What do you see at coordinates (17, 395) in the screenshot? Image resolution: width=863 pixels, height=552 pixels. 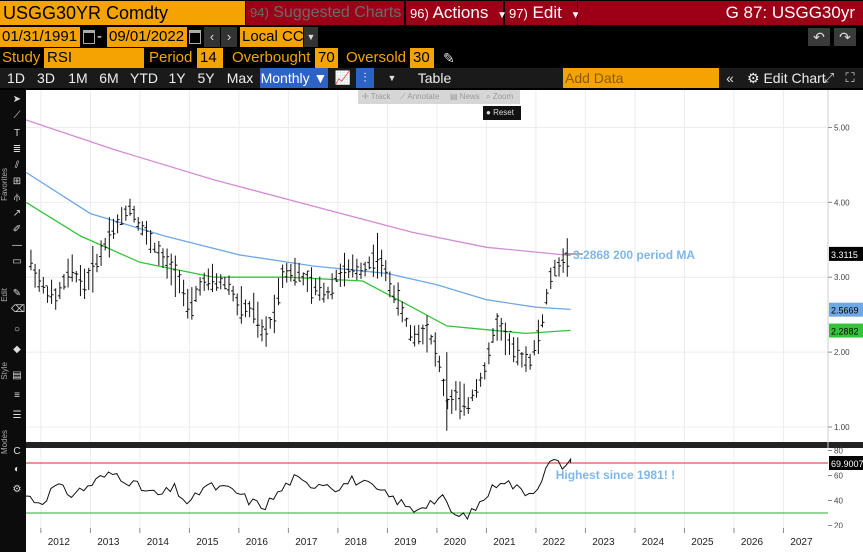 I see `style-line-icon: ≡` at bounding box center [17, 395].